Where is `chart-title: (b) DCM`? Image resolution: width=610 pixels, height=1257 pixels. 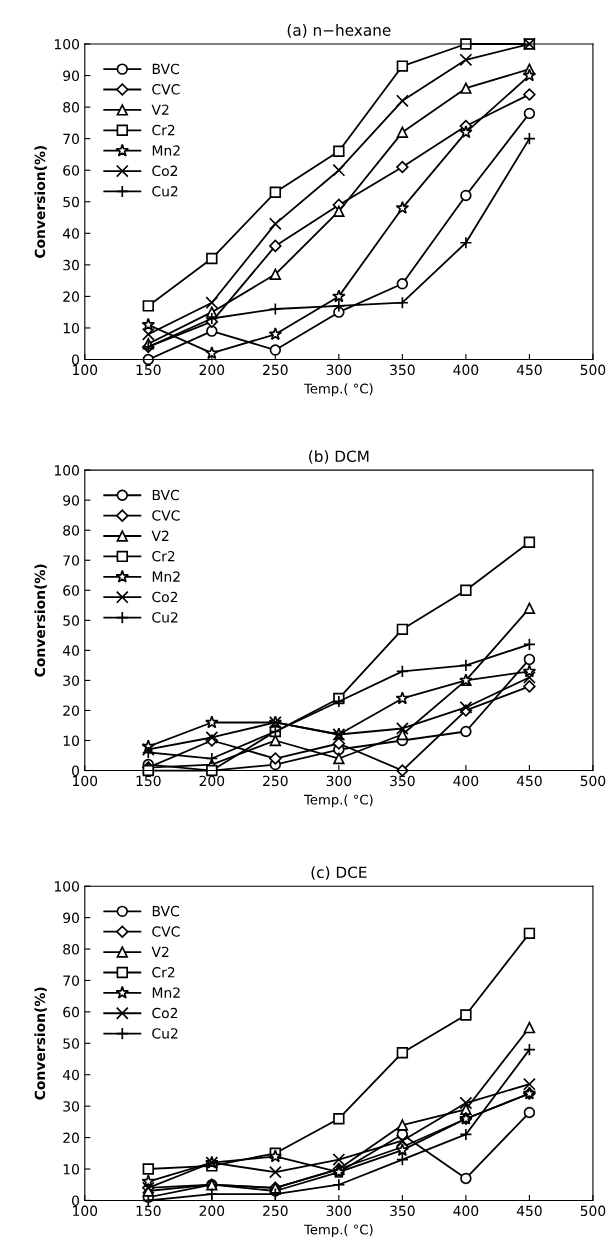
chart-title: (b) DCM is located at coordinates (339, 457).